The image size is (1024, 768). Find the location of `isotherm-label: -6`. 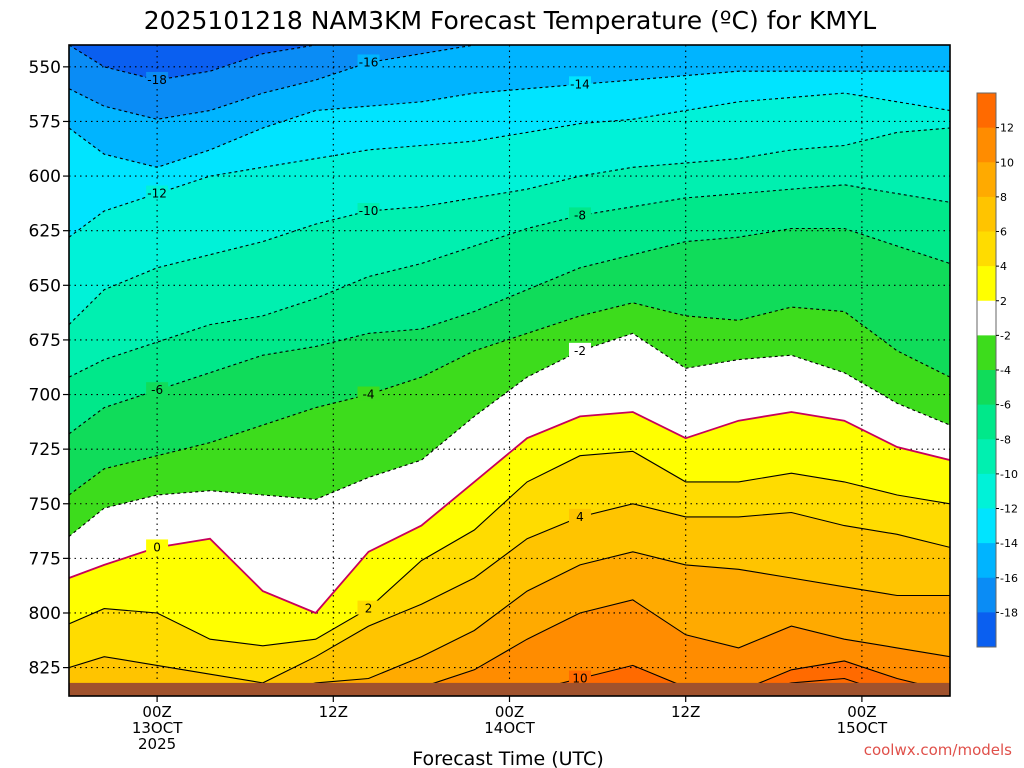

isotherm-label: -6 is located at coordinates (157, 390).